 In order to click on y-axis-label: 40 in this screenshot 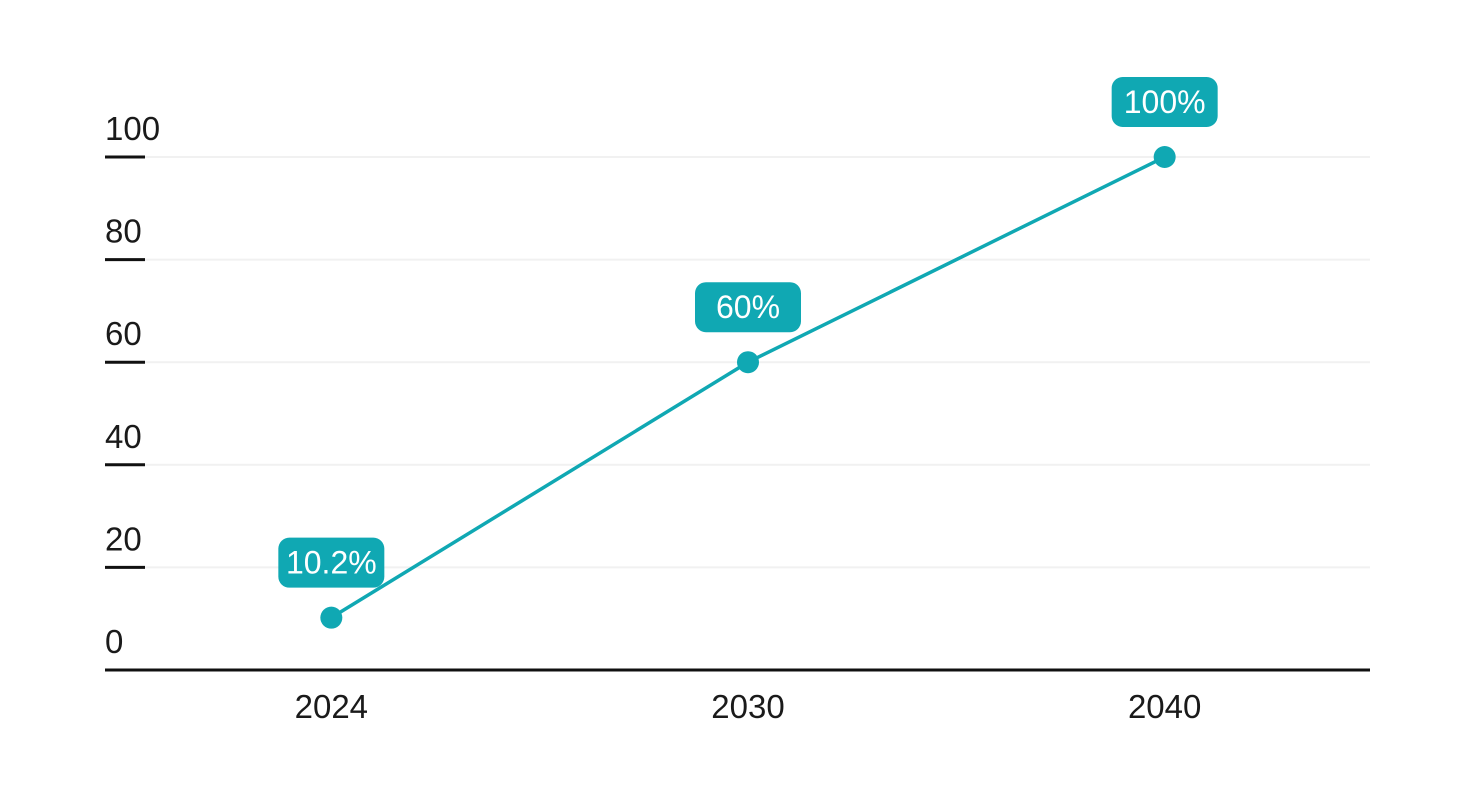, I will do `click(123, 436)`.